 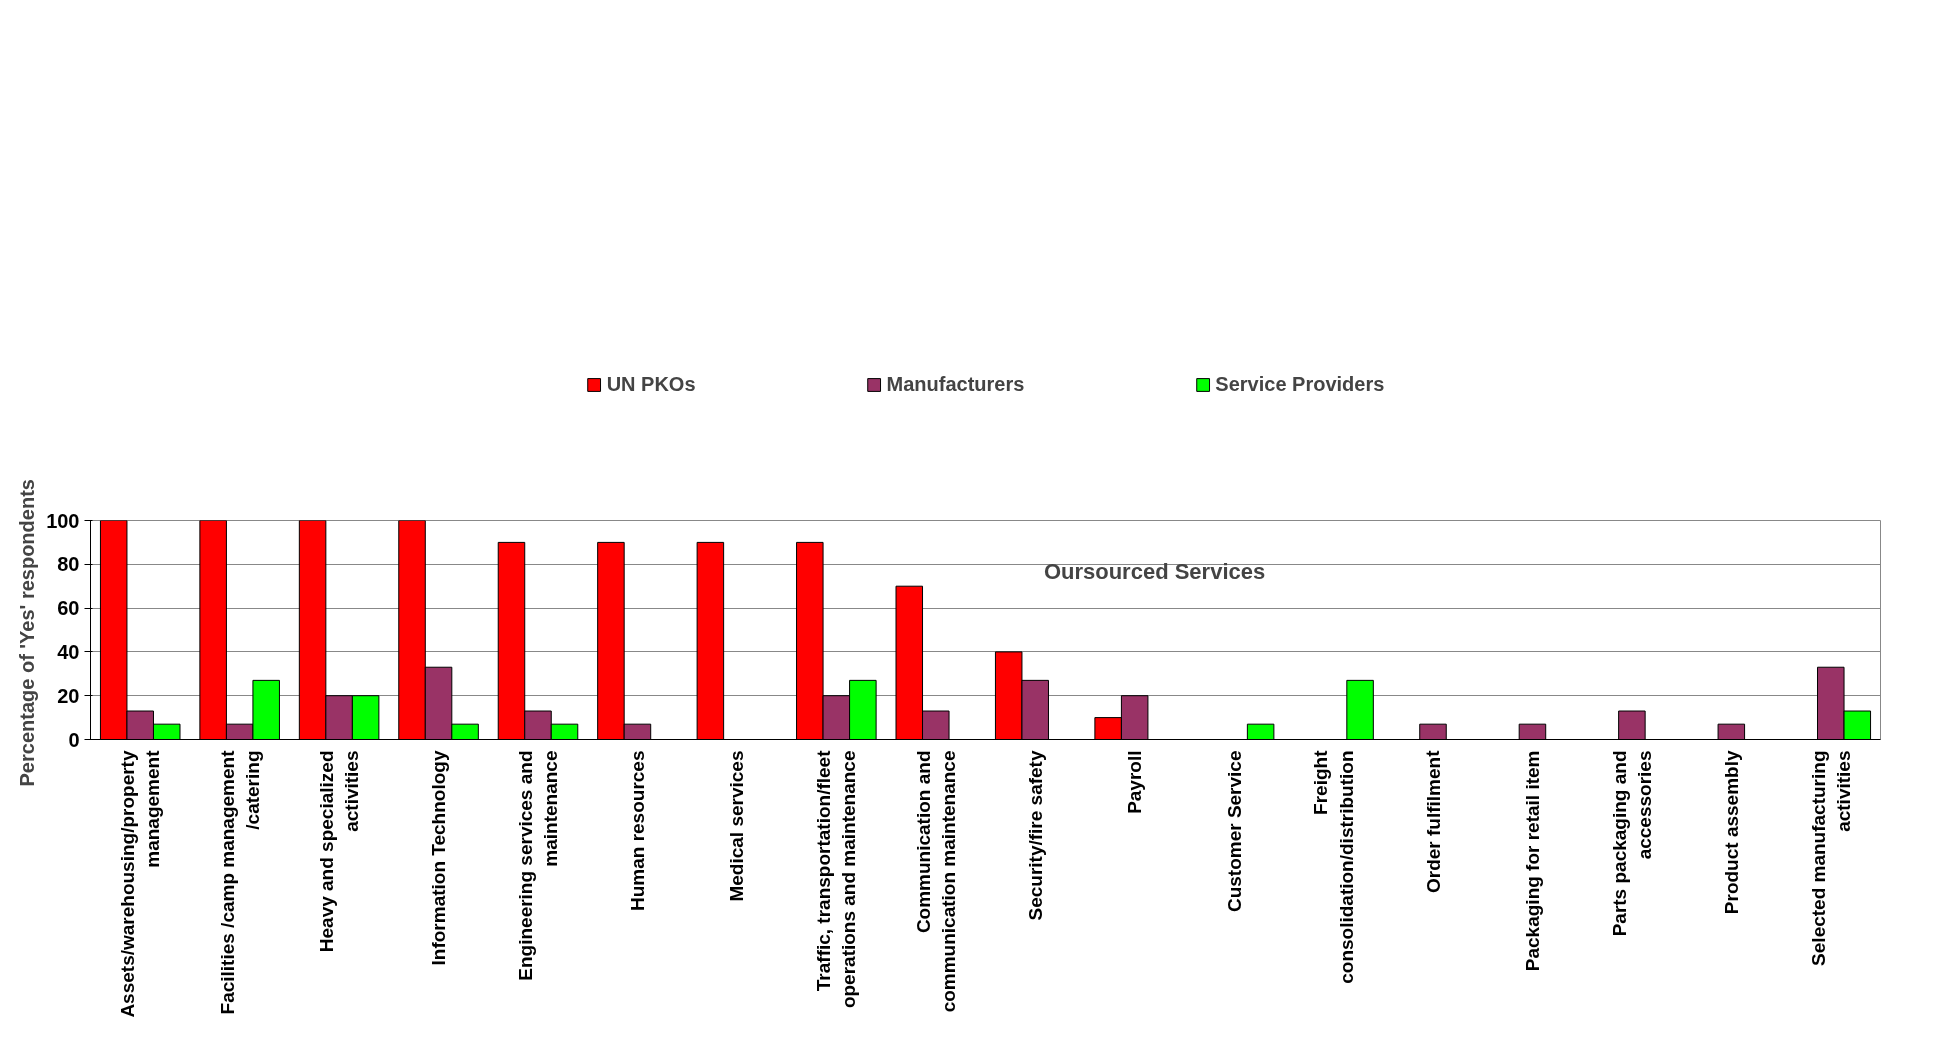 What do you see at coordinates (1234, 831) in the screenshot?
I see `x-tick-label: Customer Service` at bounding box center [1234, 831].